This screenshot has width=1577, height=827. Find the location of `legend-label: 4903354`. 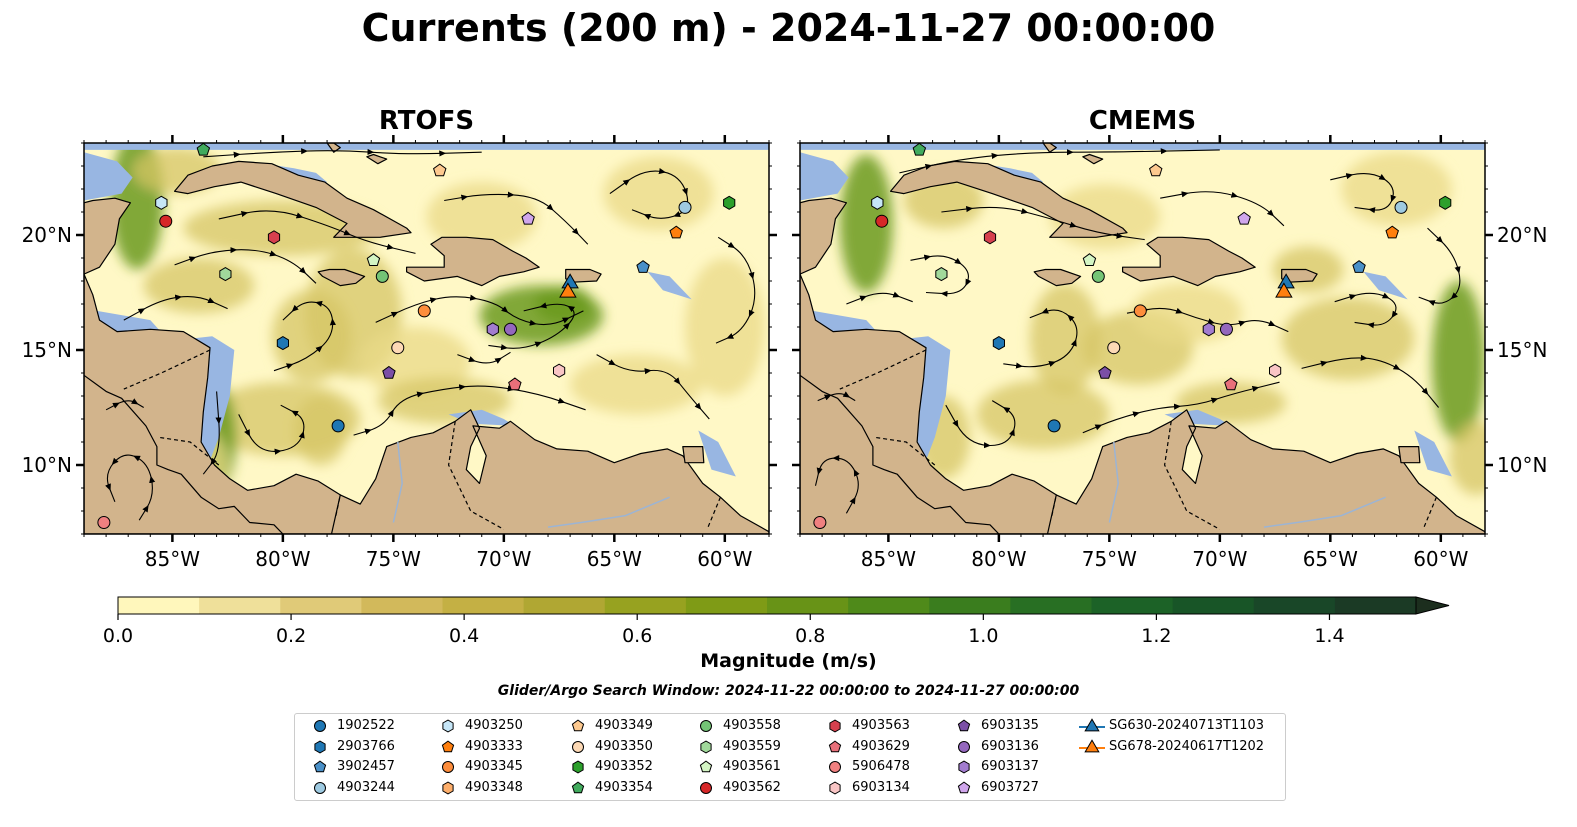

legend-label: 4903354 is located at coordinates (624, 787).